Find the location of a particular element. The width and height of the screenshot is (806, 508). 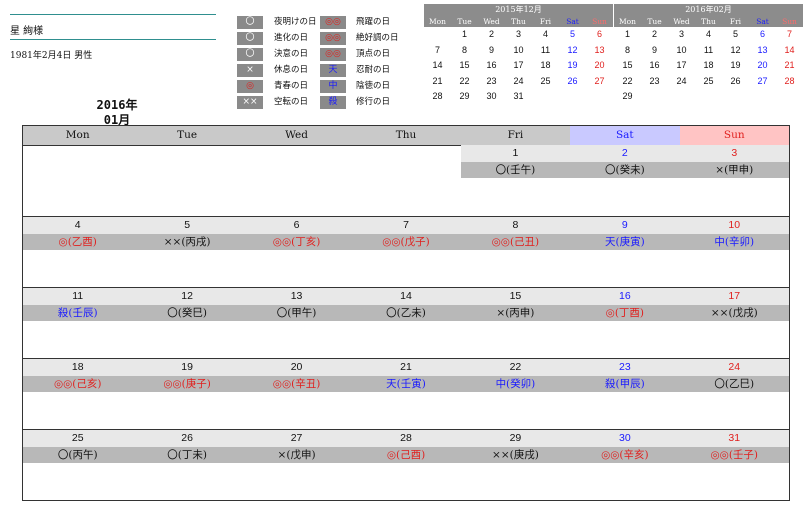

mini-weekday: Fri is located at coordinates (545, 21).